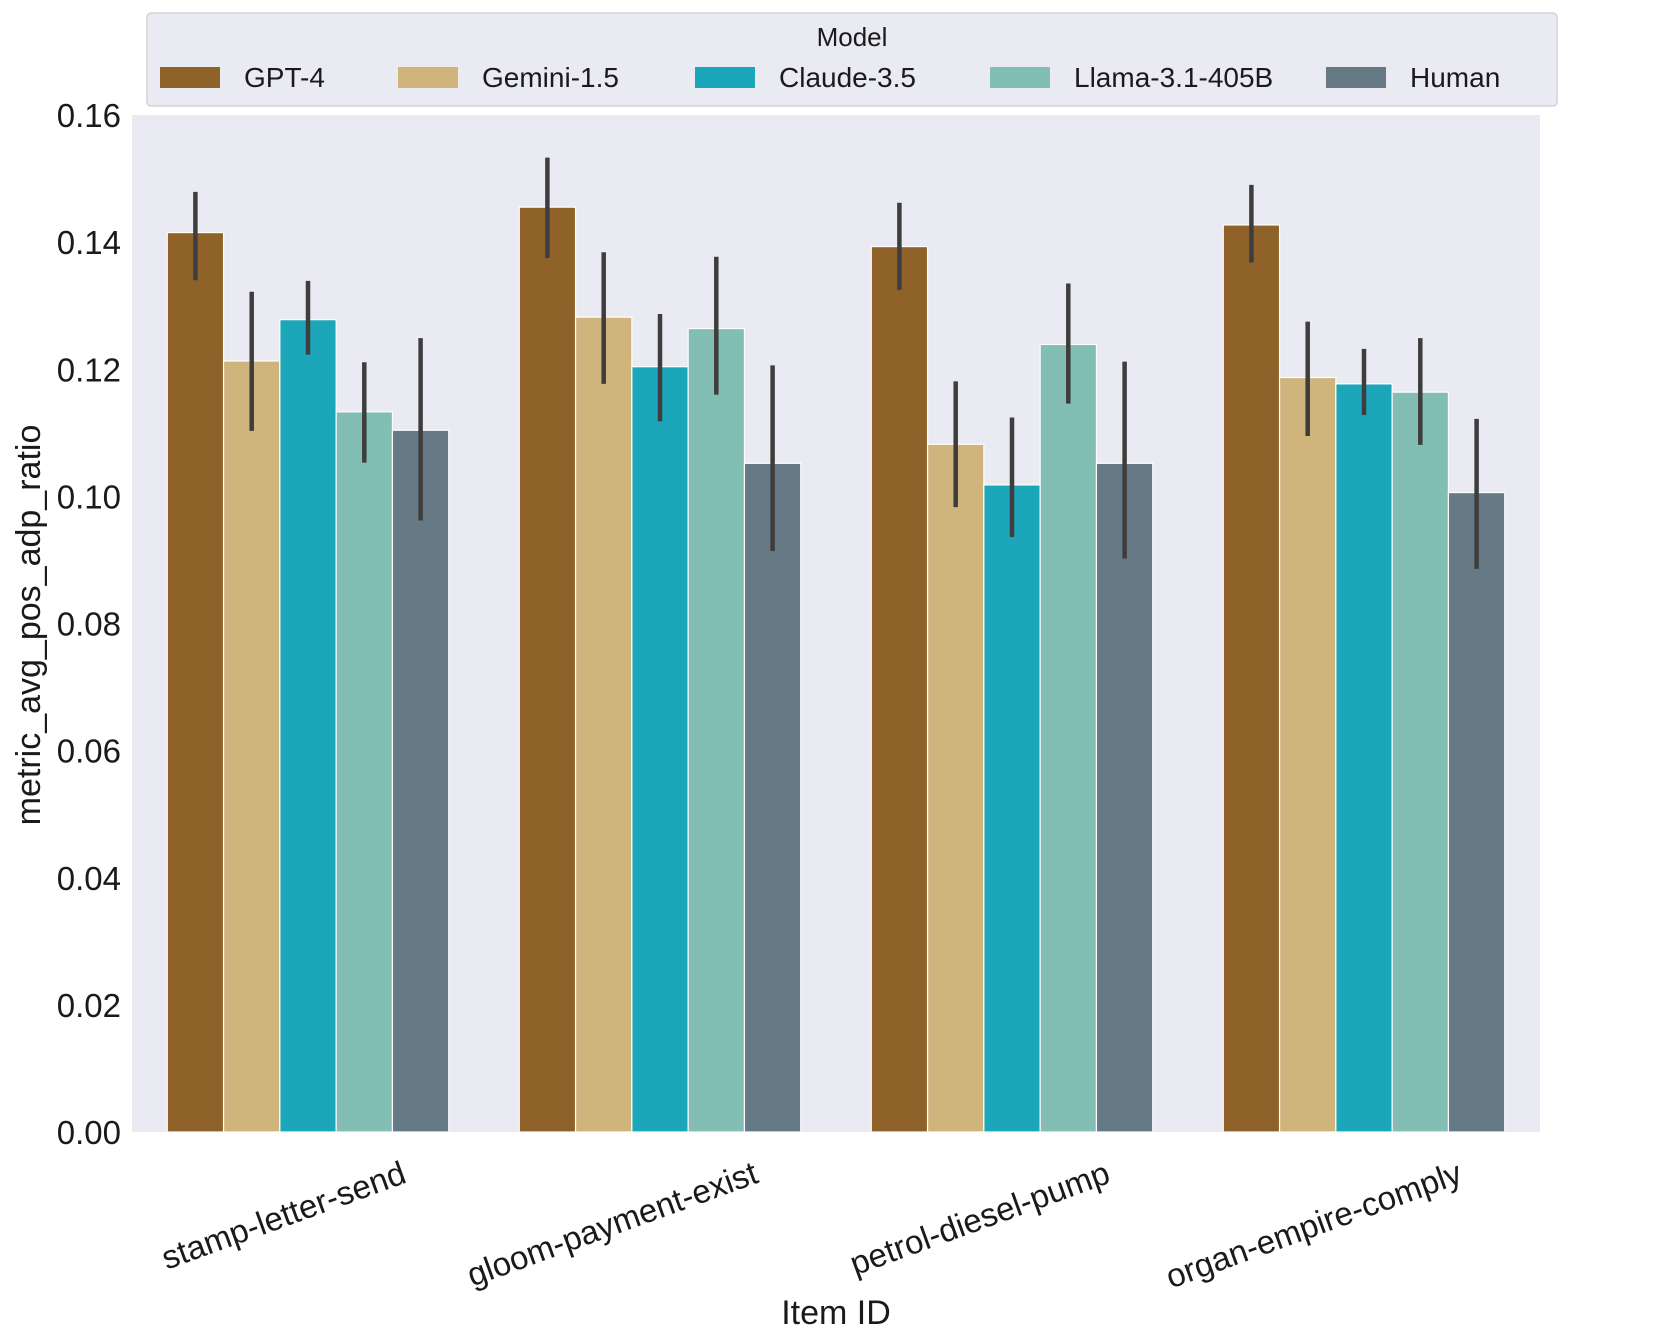  Describe the element at coordinates (89, 751) in the screenshot. I see `y-tick-label: 0.06` at that location.